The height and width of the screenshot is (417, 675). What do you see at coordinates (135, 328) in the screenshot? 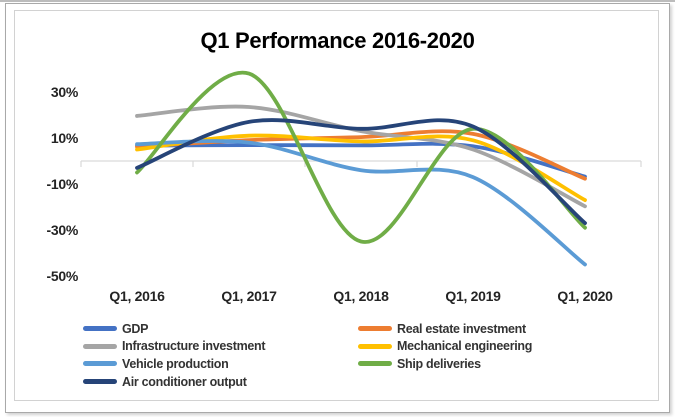
I see `legend-label: GDP` at bounding box center [135, 328].